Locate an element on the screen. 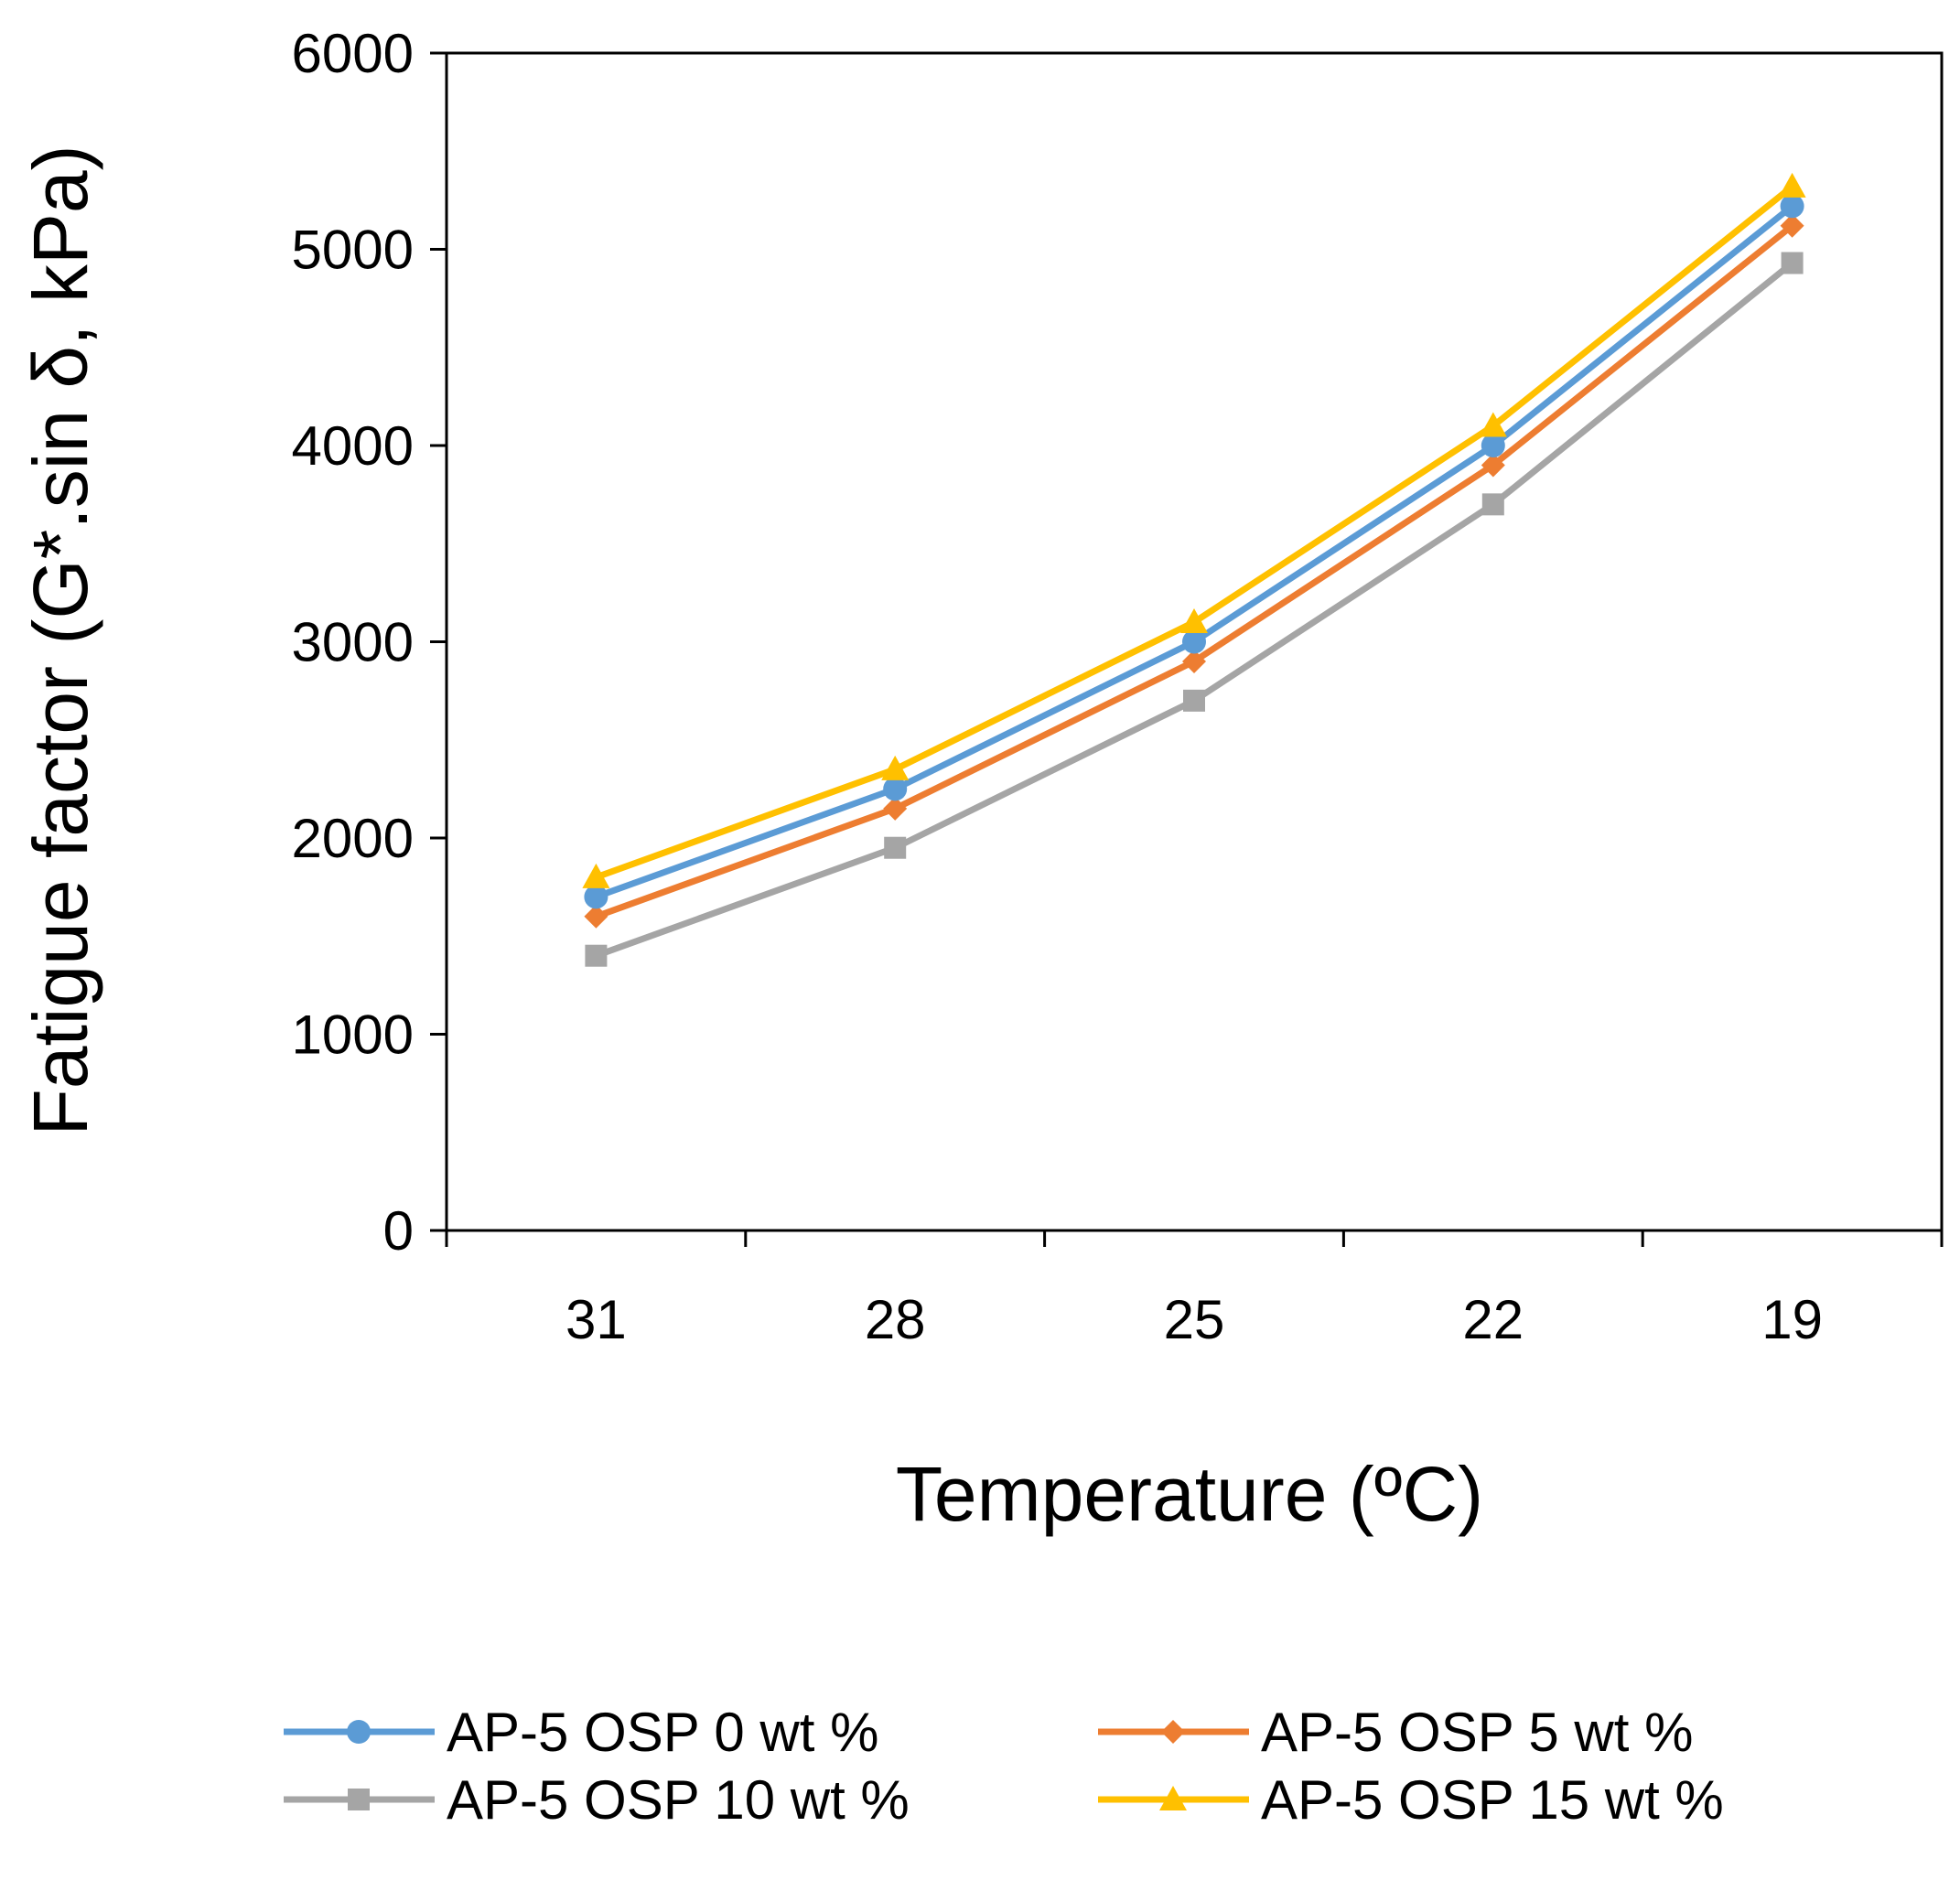  y-tick-label: 5000 is located at coordinates (353, 250).